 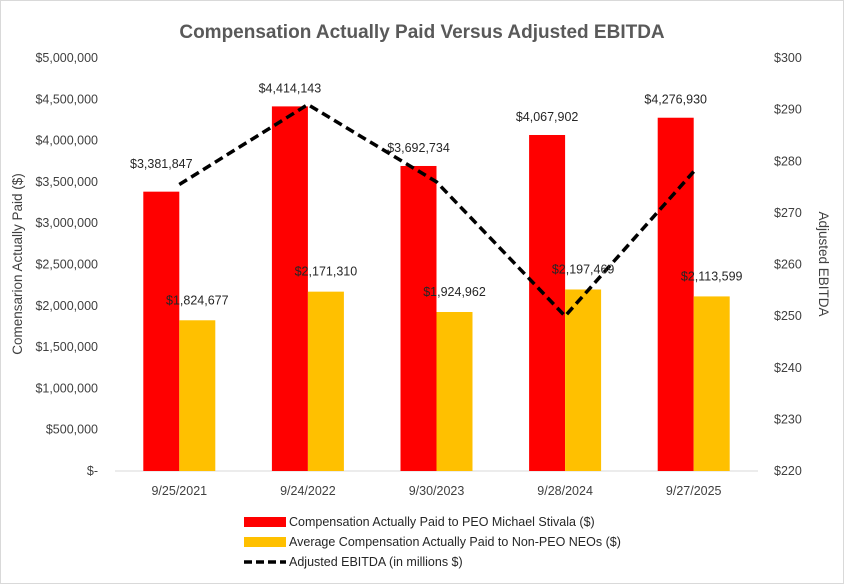 What do you see at coordinates (66, 347) in the screenshot?
I see `y-tick-label-left: $1,500,000` at bounding box center [66, 347].